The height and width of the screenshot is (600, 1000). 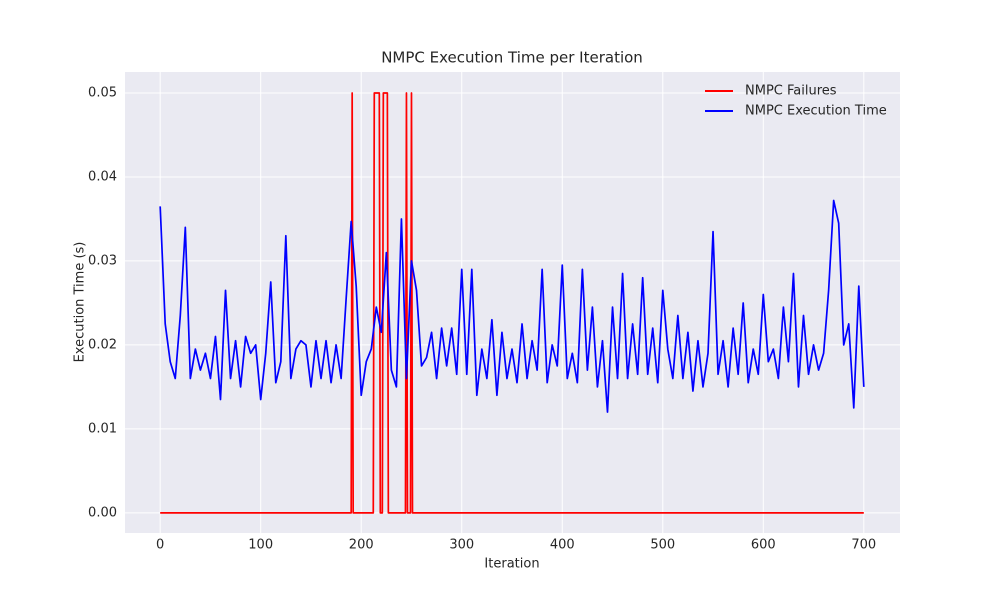 I want to click on legend-label: NMPC Failures, so click(x=791, y=91).